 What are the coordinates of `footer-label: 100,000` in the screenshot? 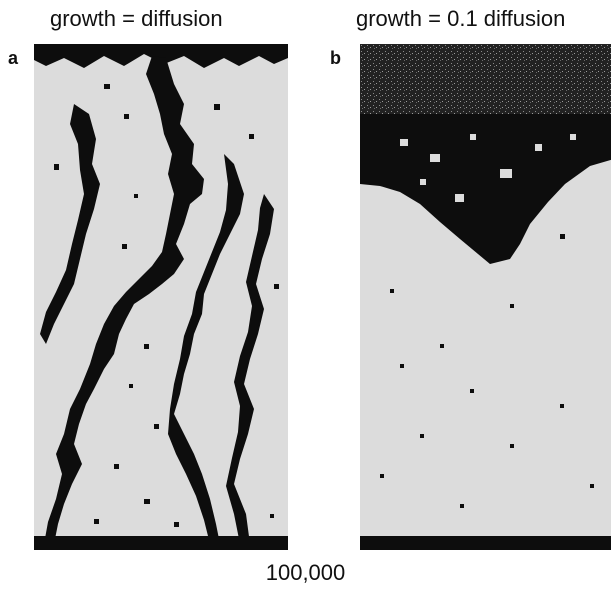 It's located at (305, 572).